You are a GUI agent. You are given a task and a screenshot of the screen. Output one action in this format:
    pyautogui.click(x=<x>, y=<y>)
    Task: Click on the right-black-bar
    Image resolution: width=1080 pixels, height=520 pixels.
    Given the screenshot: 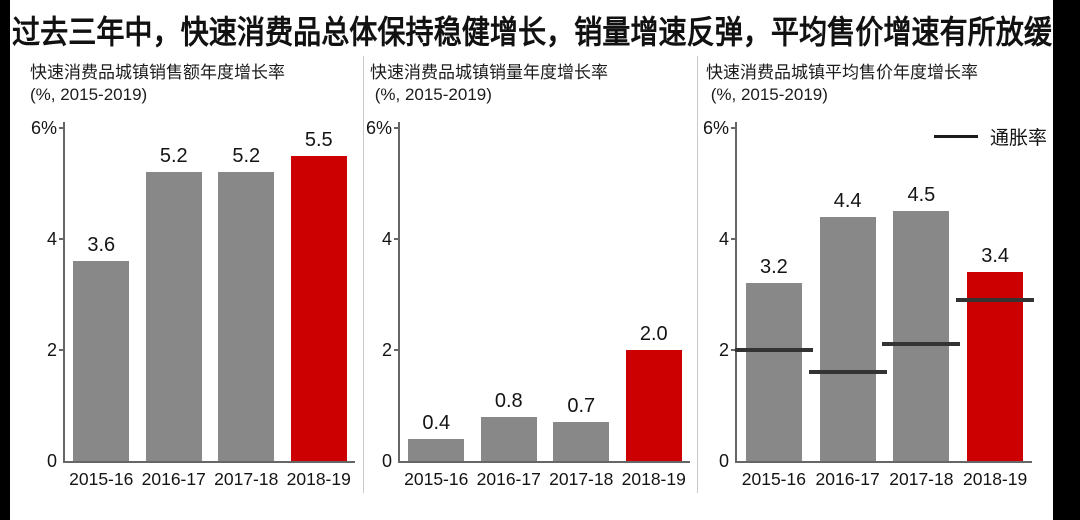 What is the action you would take?
    pyautogui.click(x=1066, y=260)
    